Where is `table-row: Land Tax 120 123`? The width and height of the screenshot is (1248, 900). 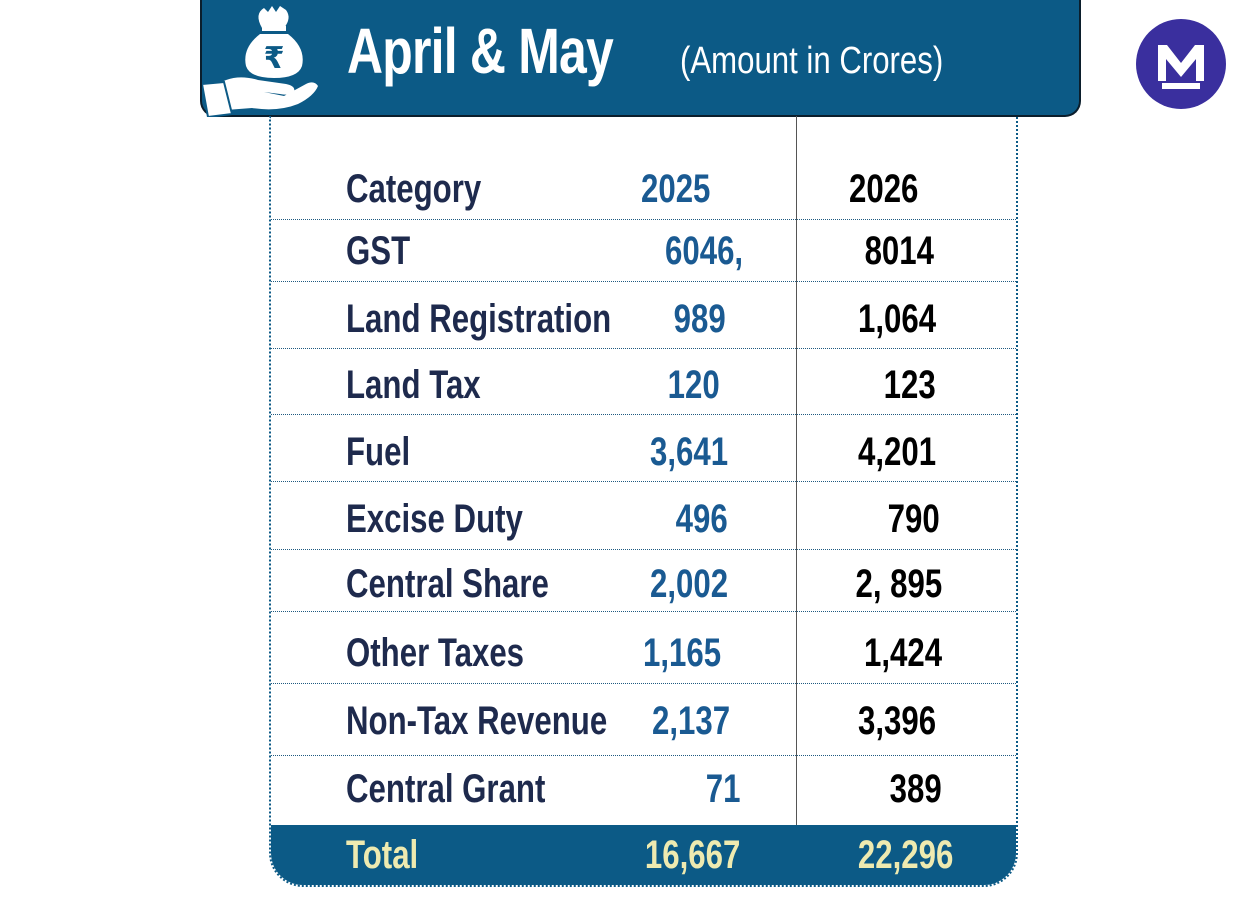
table-row: Land Tax 120 123 is located at coordinates (643, 381).